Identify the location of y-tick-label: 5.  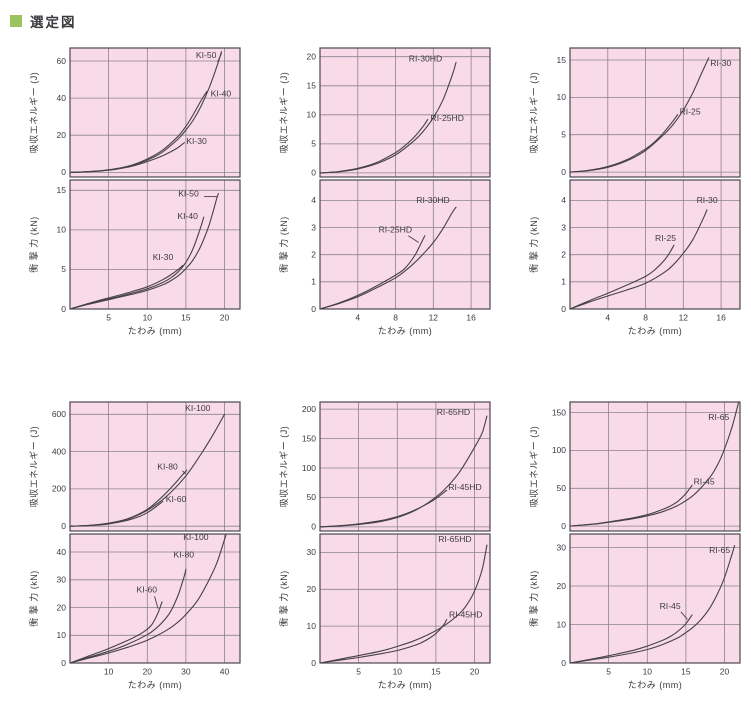
(313, 144).